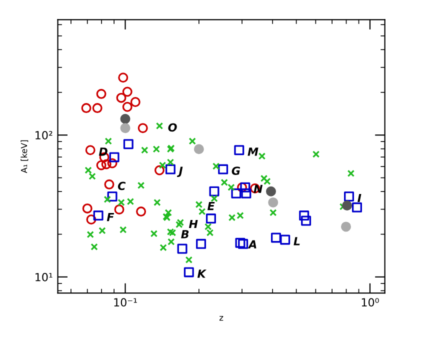 Image resolution: width=448 pixels, height=346 pixels. What do you see at coordinates (110, 217) in the screenshot?
I see `annotation: F` at bounding box center [110, 217].